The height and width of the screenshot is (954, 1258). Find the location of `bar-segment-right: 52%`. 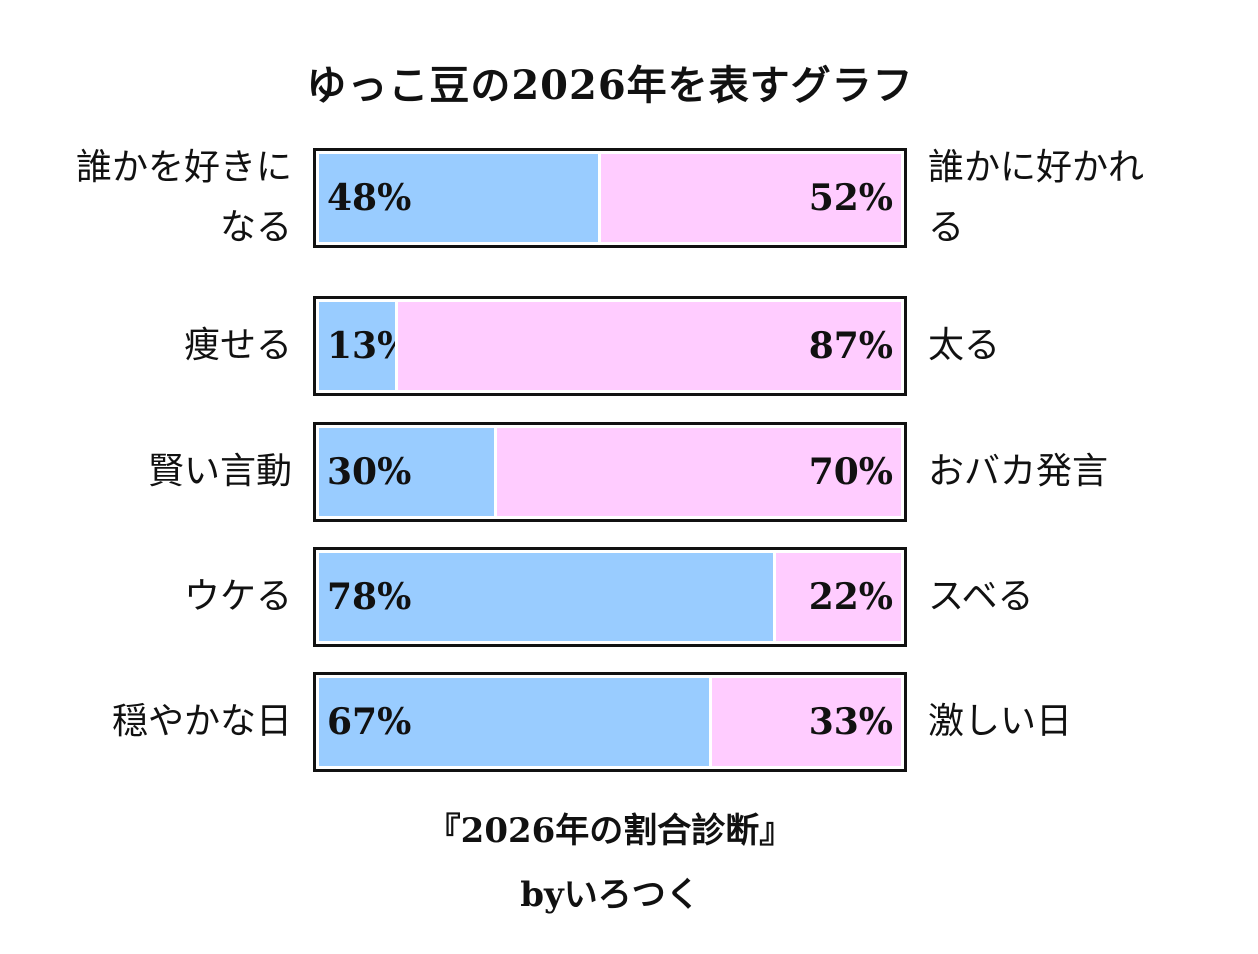

bar-segment-right: 52% is located at coordinates (749, 198).